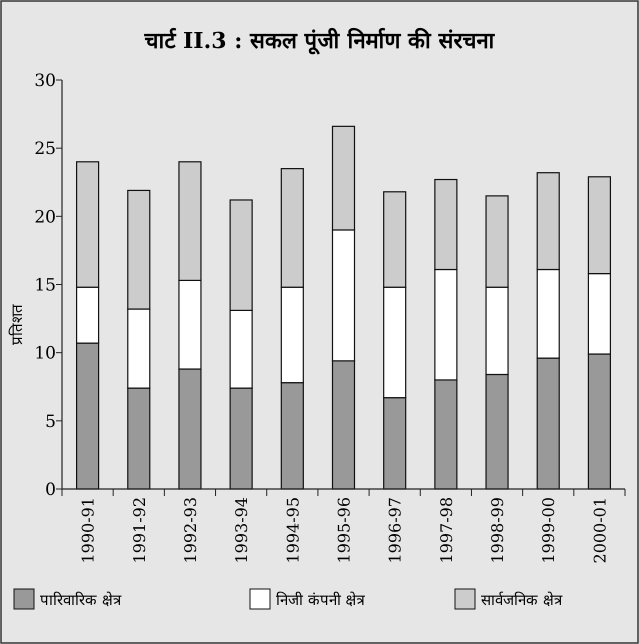 This screenshot has width=639, height=644. Describe the element at coordinates (45, 81) in the screenshot. I see `y-tick-label: 30` at that location.